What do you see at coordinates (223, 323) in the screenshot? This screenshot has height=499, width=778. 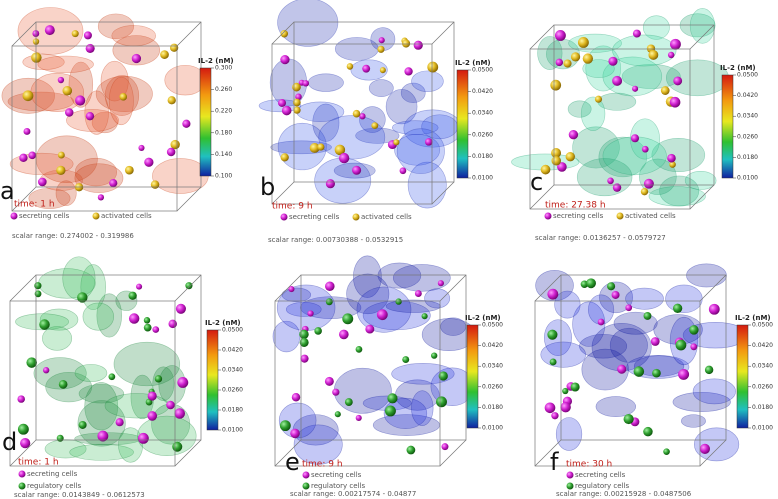 I see `colorbar-title: IL-2 (nM)` at bounding box center [223, 323].